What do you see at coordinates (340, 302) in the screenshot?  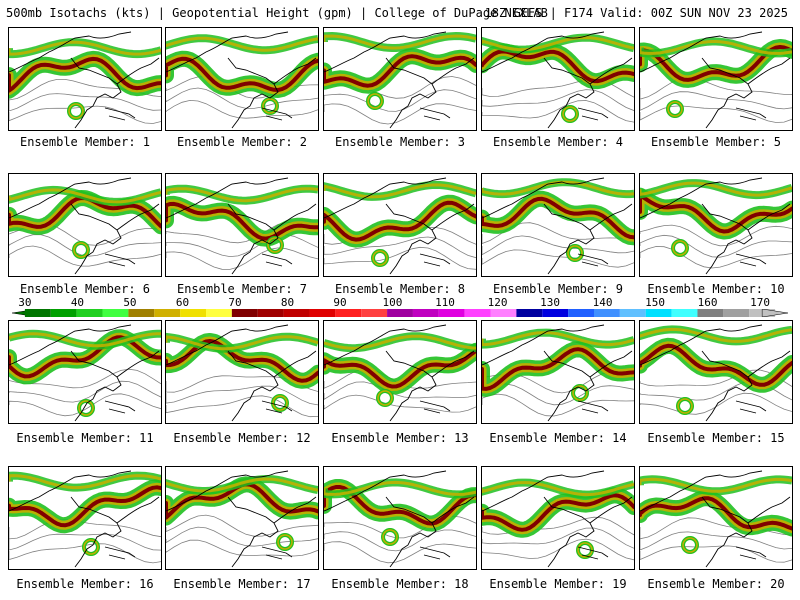 I see `colorbar-tick-label: 90` at bounding box center [340, 302].